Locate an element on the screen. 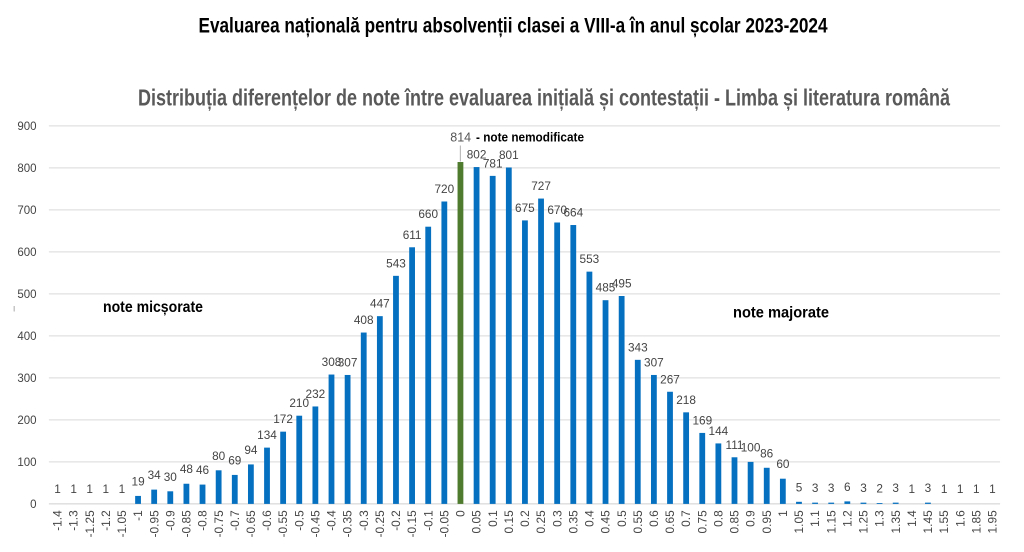 The height and width of the screenshot is (552, 1024). svg-text: 111 is located at coordinates (735, 445).